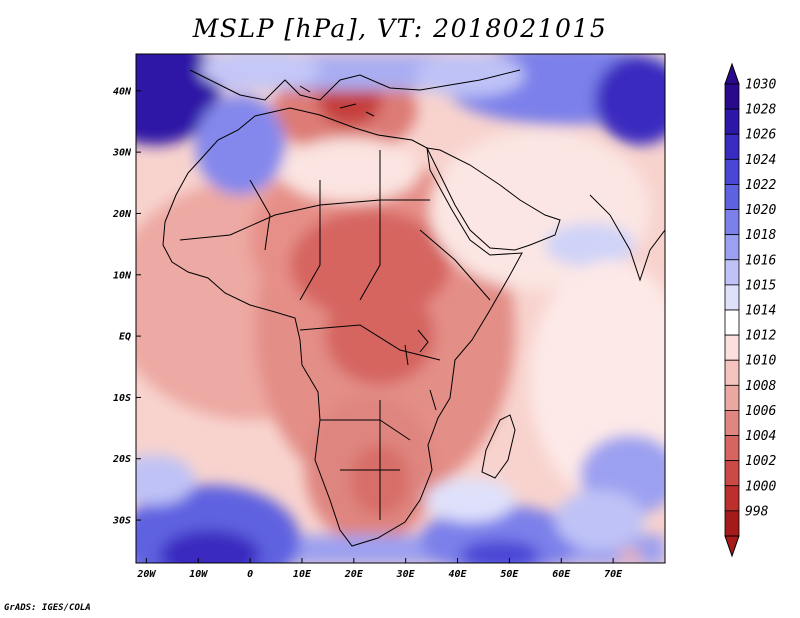  What do you see at coordinates (146, 574) in the screenshot?
I see `lon-tick-label: 20W` at bounding box center [146, 574].